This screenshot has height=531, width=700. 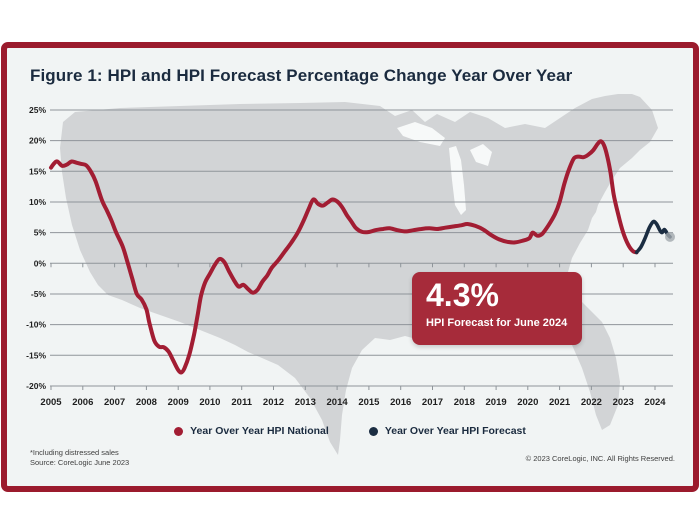 What do you see at coordinates (36, 355) in the screenshot?
I see `y-axis-label: -15%` at bounding box center [36, 355].